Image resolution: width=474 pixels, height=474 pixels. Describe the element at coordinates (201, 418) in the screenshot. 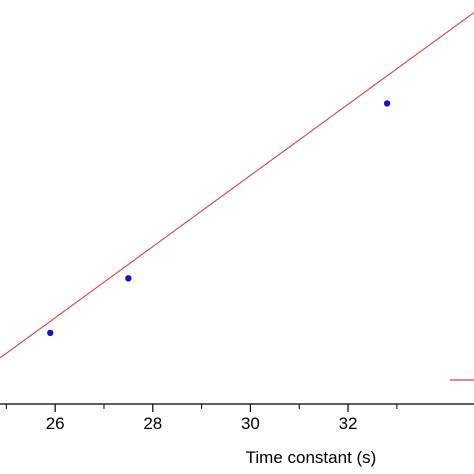

I see `x-axis-ticks: 26 28 30 32` at that location.